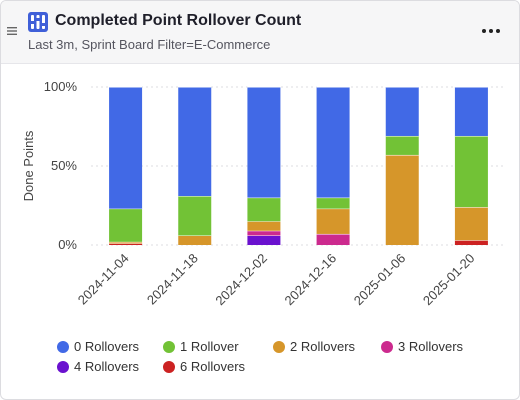  What do you see at coordinates (149, 44) in the screenshot?
I see `chart-subtitle: Last 3m, Sprint Board Filter=E-Commerce` at bounding box center [149, 44].